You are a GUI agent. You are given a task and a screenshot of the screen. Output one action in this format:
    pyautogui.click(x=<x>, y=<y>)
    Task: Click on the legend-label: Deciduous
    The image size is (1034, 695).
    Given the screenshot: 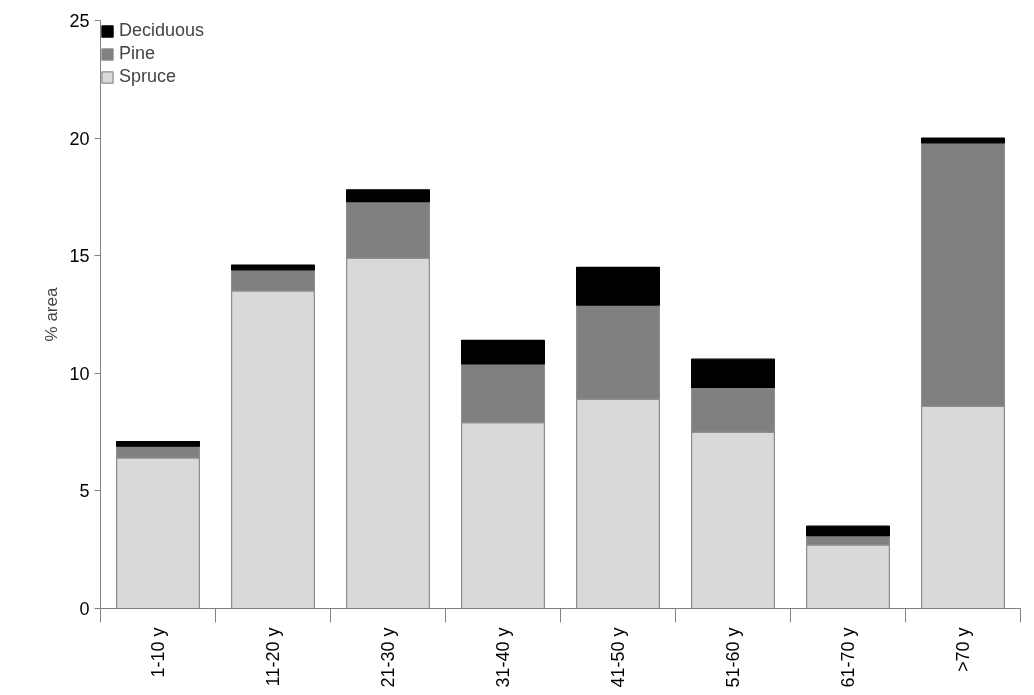 What is the action you would take?
    pyautogui.click(x=162, y=30)
    